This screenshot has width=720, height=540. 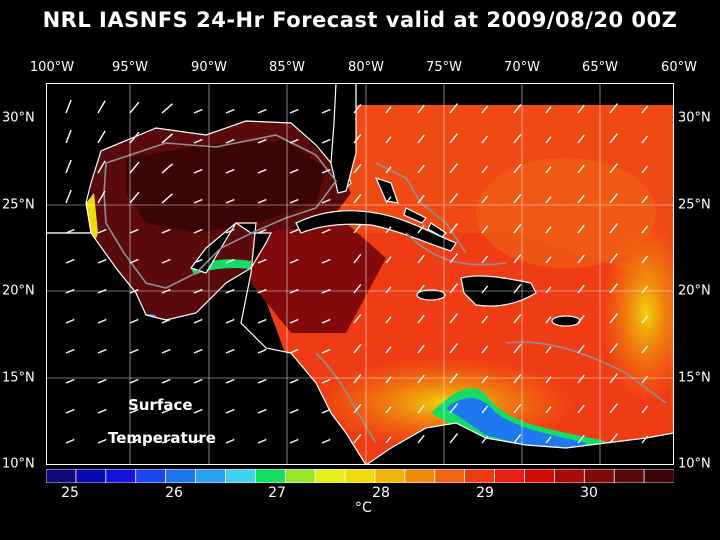 I want to click on lat-label-15n-left: 15°N, so click(x=18, y=378).